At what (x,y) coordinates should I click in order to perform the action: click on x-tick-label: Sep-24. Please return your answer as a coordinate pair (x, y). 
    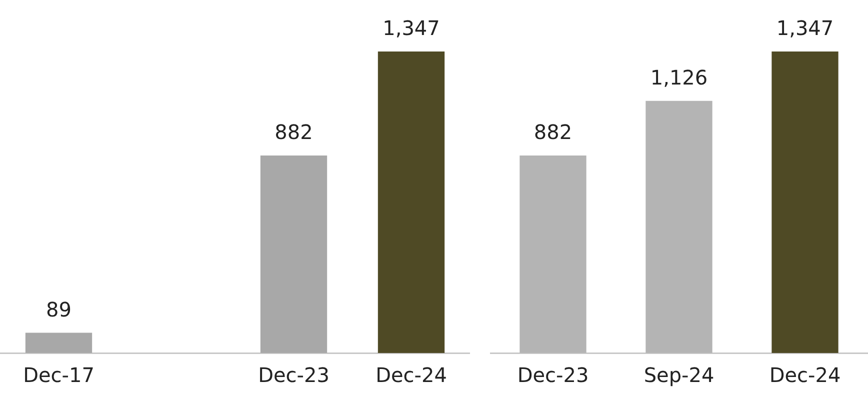
    Looking at the image, I should click on (679, 375).